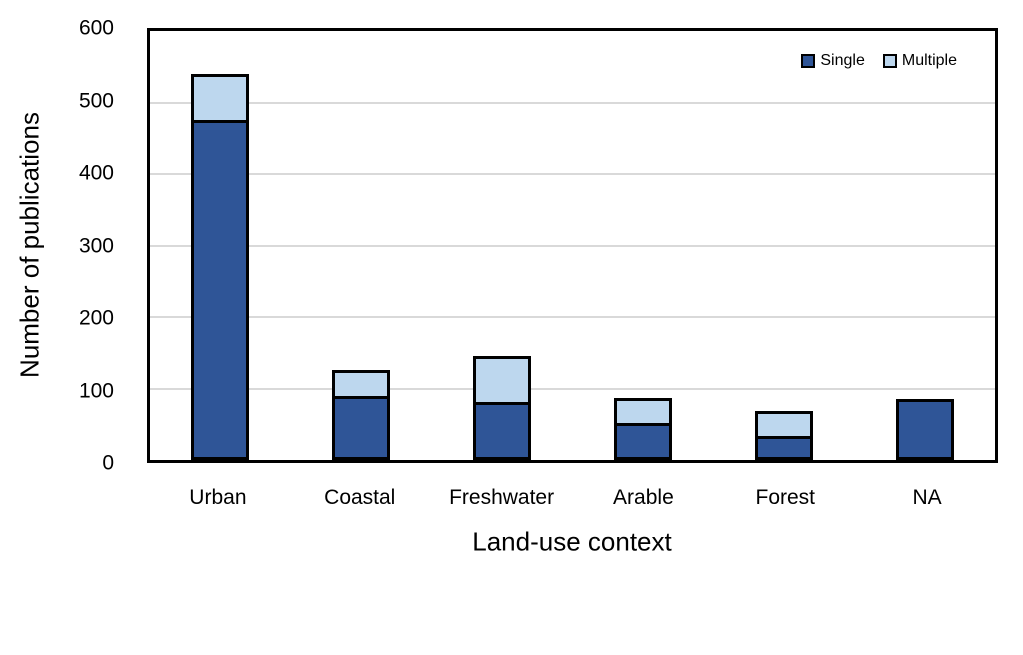  What do you see at coordinates (220, 100) in the screenshot?
I see `bar-segment-multiple-urban` at bounding box center [220, 100].